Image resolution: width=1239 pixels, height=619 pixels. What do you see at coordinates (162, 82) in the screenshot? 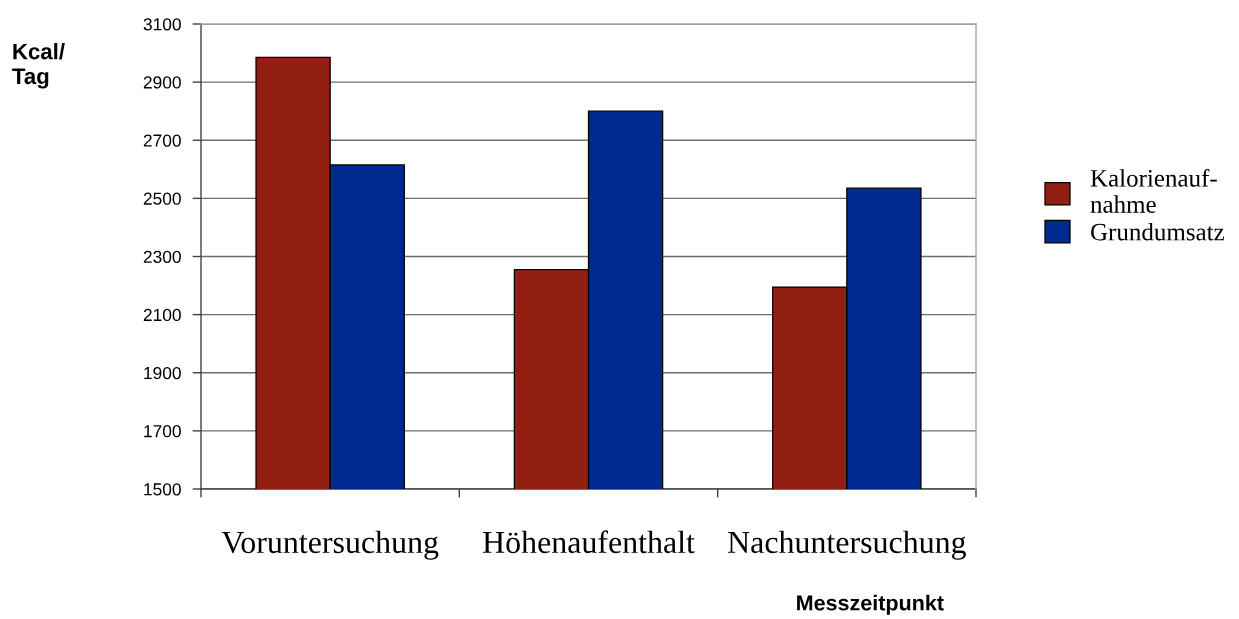
I see `y-tick-label: 2900` at bounding box center [162, 82].